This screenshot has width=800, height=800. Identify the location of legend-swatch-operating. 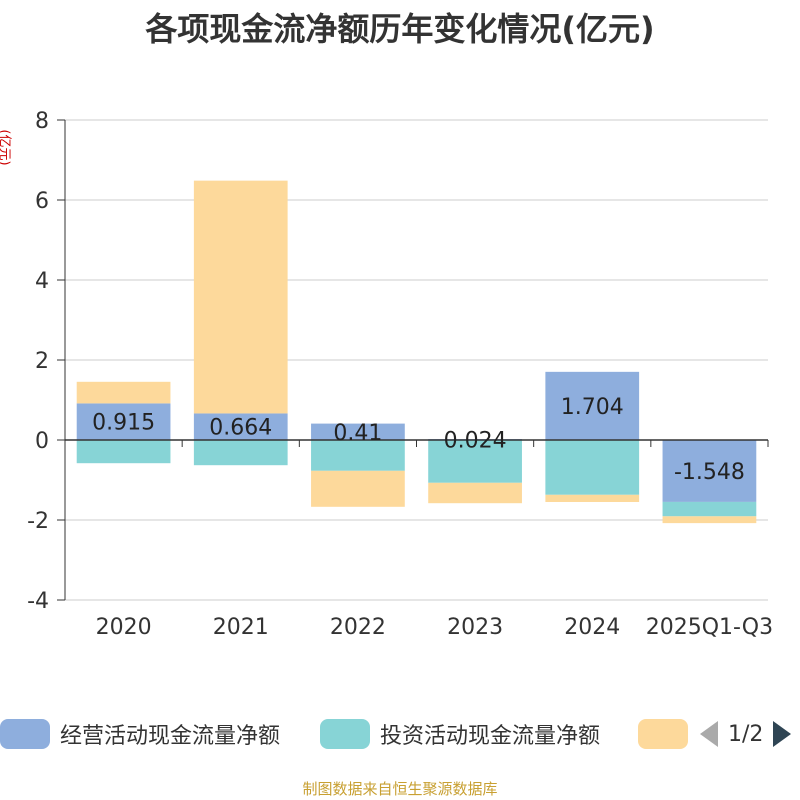
(25, 734).